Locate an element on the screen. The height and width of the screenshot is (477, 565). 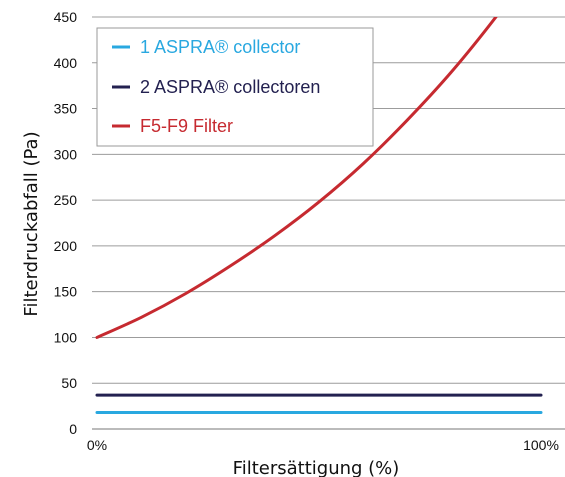
x-tick-label-0: 0% is located at coordinates (97, 445).